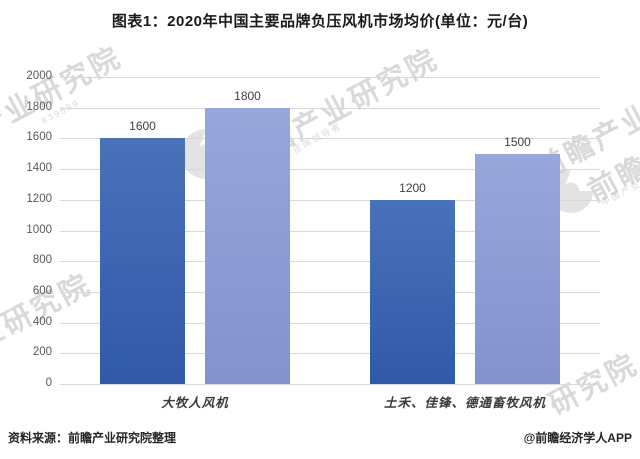 The height and width of the screenshot is (459, 640). What do you see at coordinates (517, 142) in the screenshot?
I see `data-label: 1500` at bounding box center [517, 142].